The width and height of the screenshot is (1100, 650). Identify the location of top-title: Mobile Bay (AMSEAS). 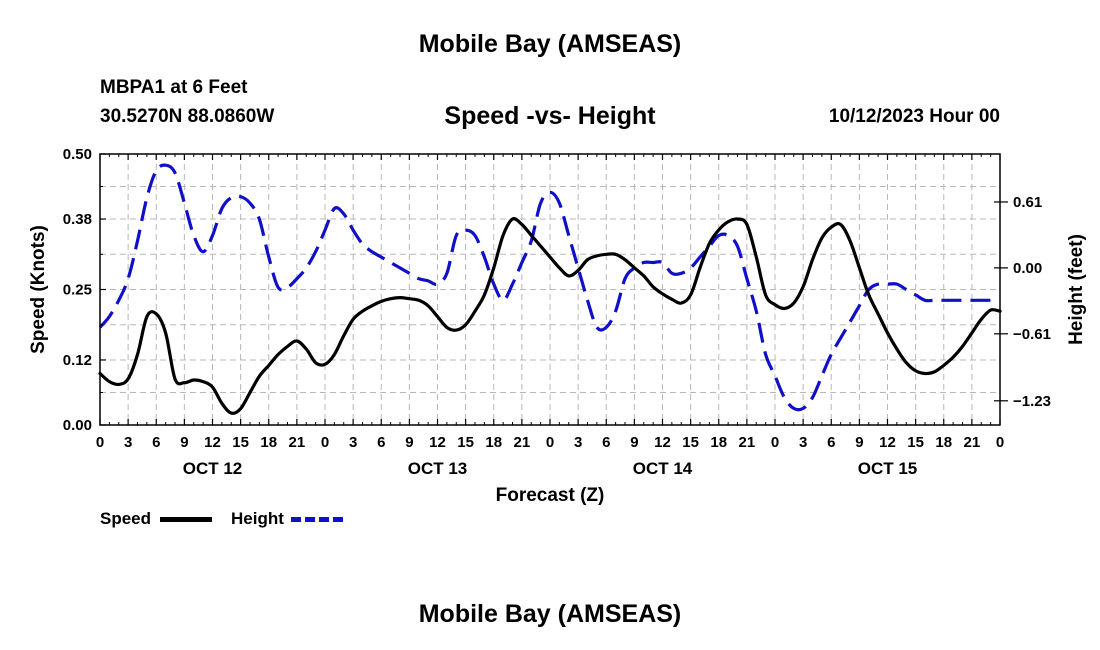
(550, 44).